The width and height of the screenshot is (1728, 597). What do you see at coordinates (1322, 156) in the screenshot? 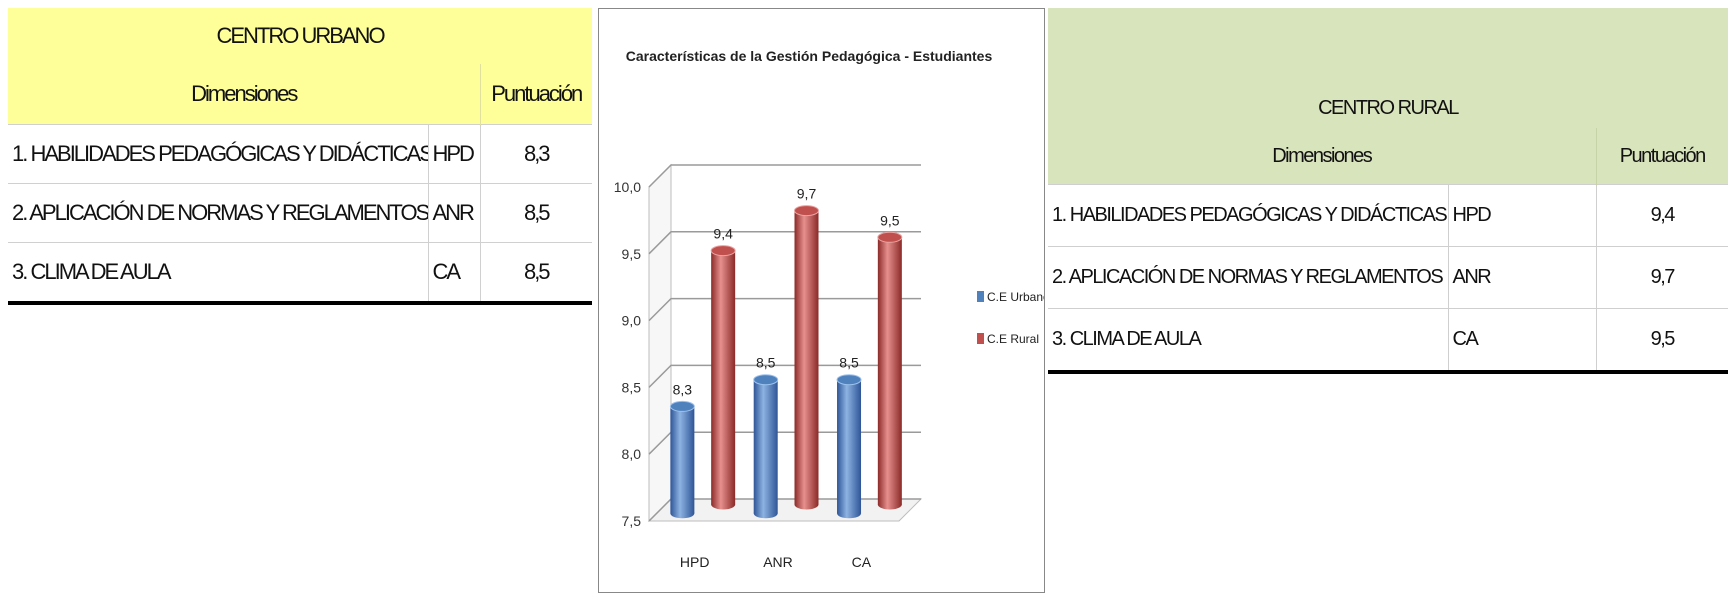
I see `rural-header-dimensions: Dimensiones` at bounding box center [1322, 156].